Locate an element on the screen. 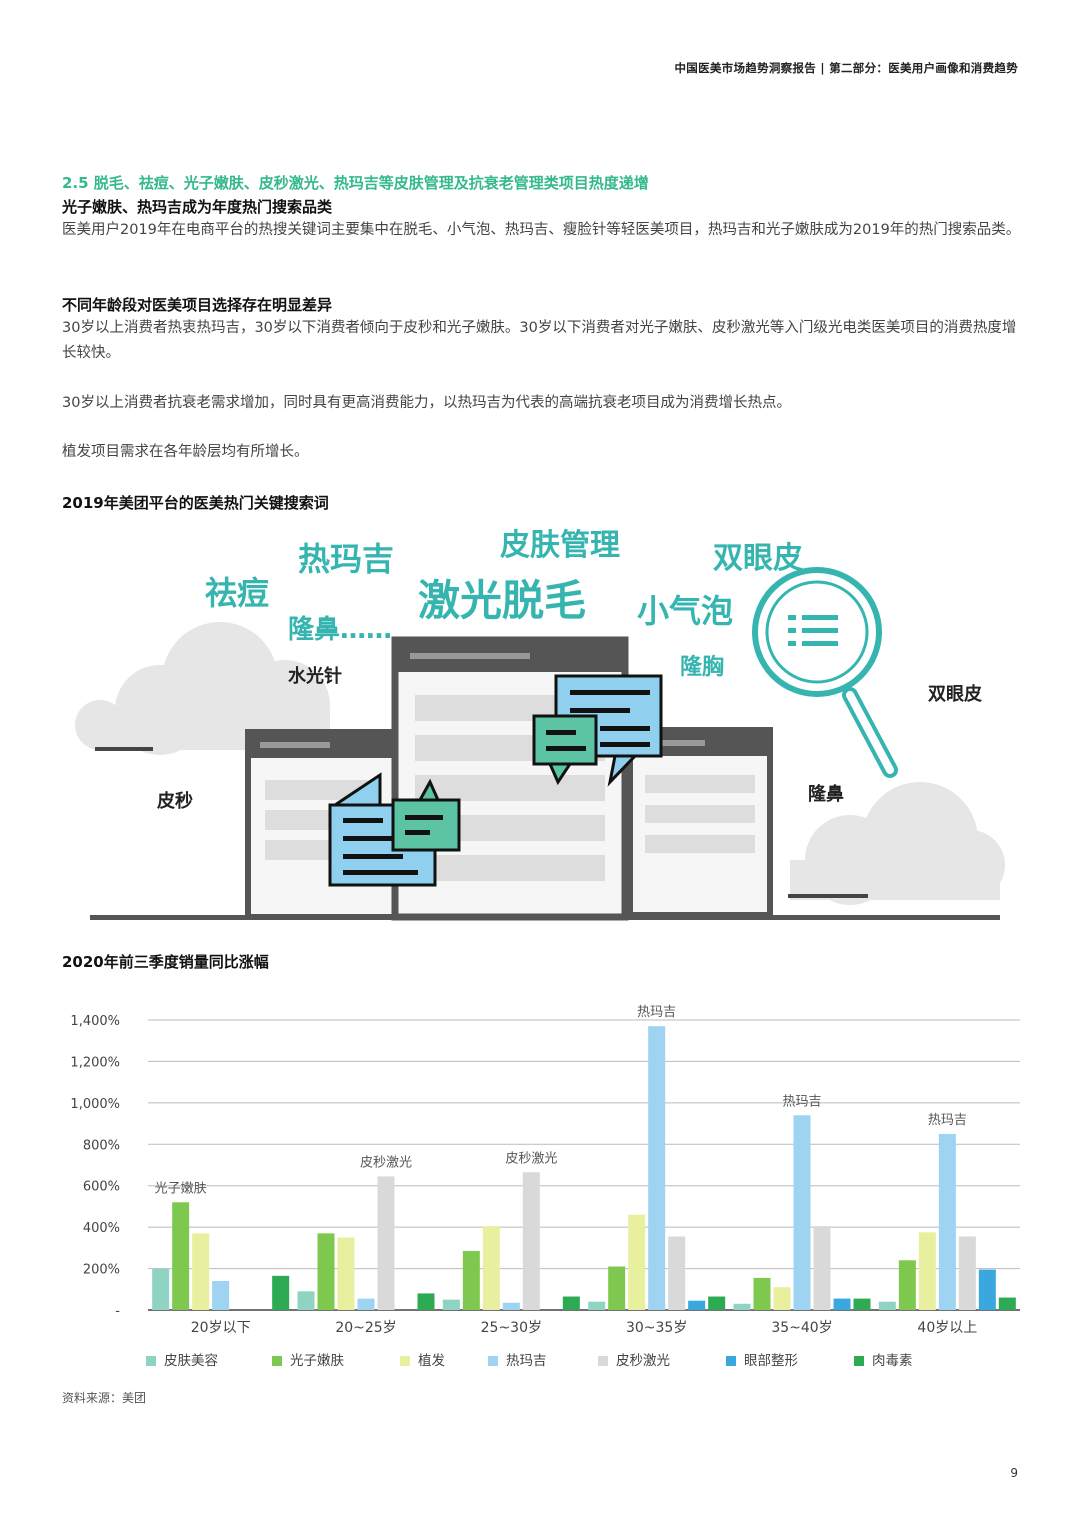 This screenshot has width=1080, height=1528. bar-annotation: 光子嫩肤 is located at coordinates (181, 1188).